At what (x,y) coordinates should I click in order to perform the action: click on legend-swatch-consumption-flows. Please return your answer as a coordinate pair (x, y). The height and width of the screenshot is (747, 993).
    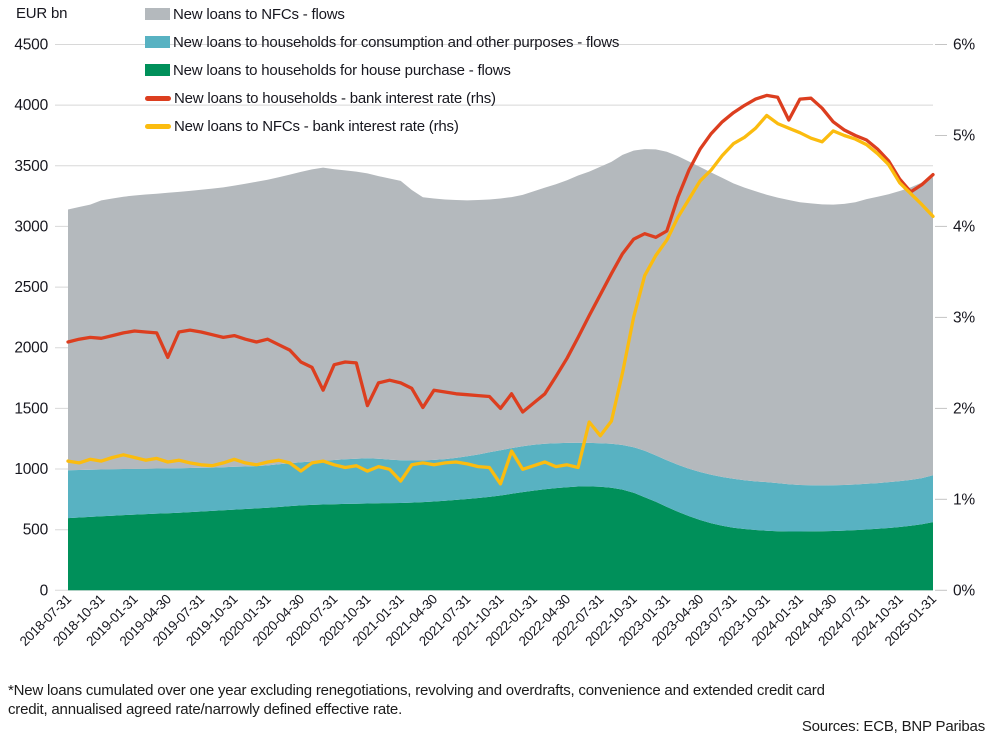
    Looking at the image, I should click on (157, 42).